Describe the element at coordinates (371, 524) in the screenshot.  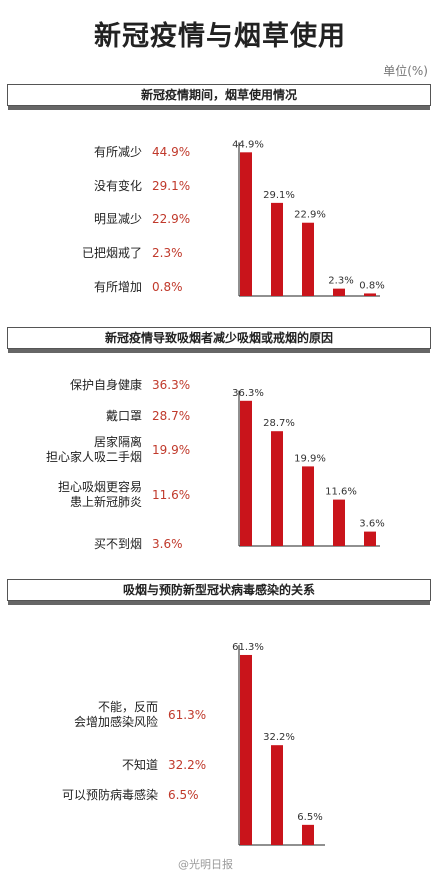
I see `bar-value-label: 3.6%` at that location.